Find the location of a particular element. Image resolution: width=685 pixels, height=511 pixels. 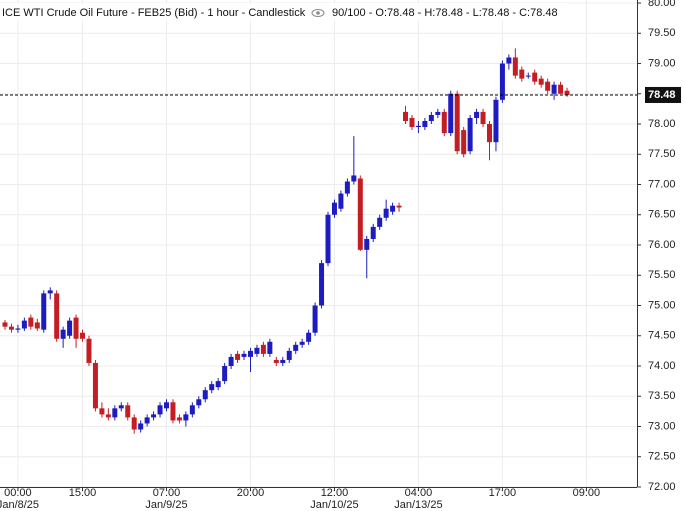

eye-pupil is located at coordinates (318, 13).